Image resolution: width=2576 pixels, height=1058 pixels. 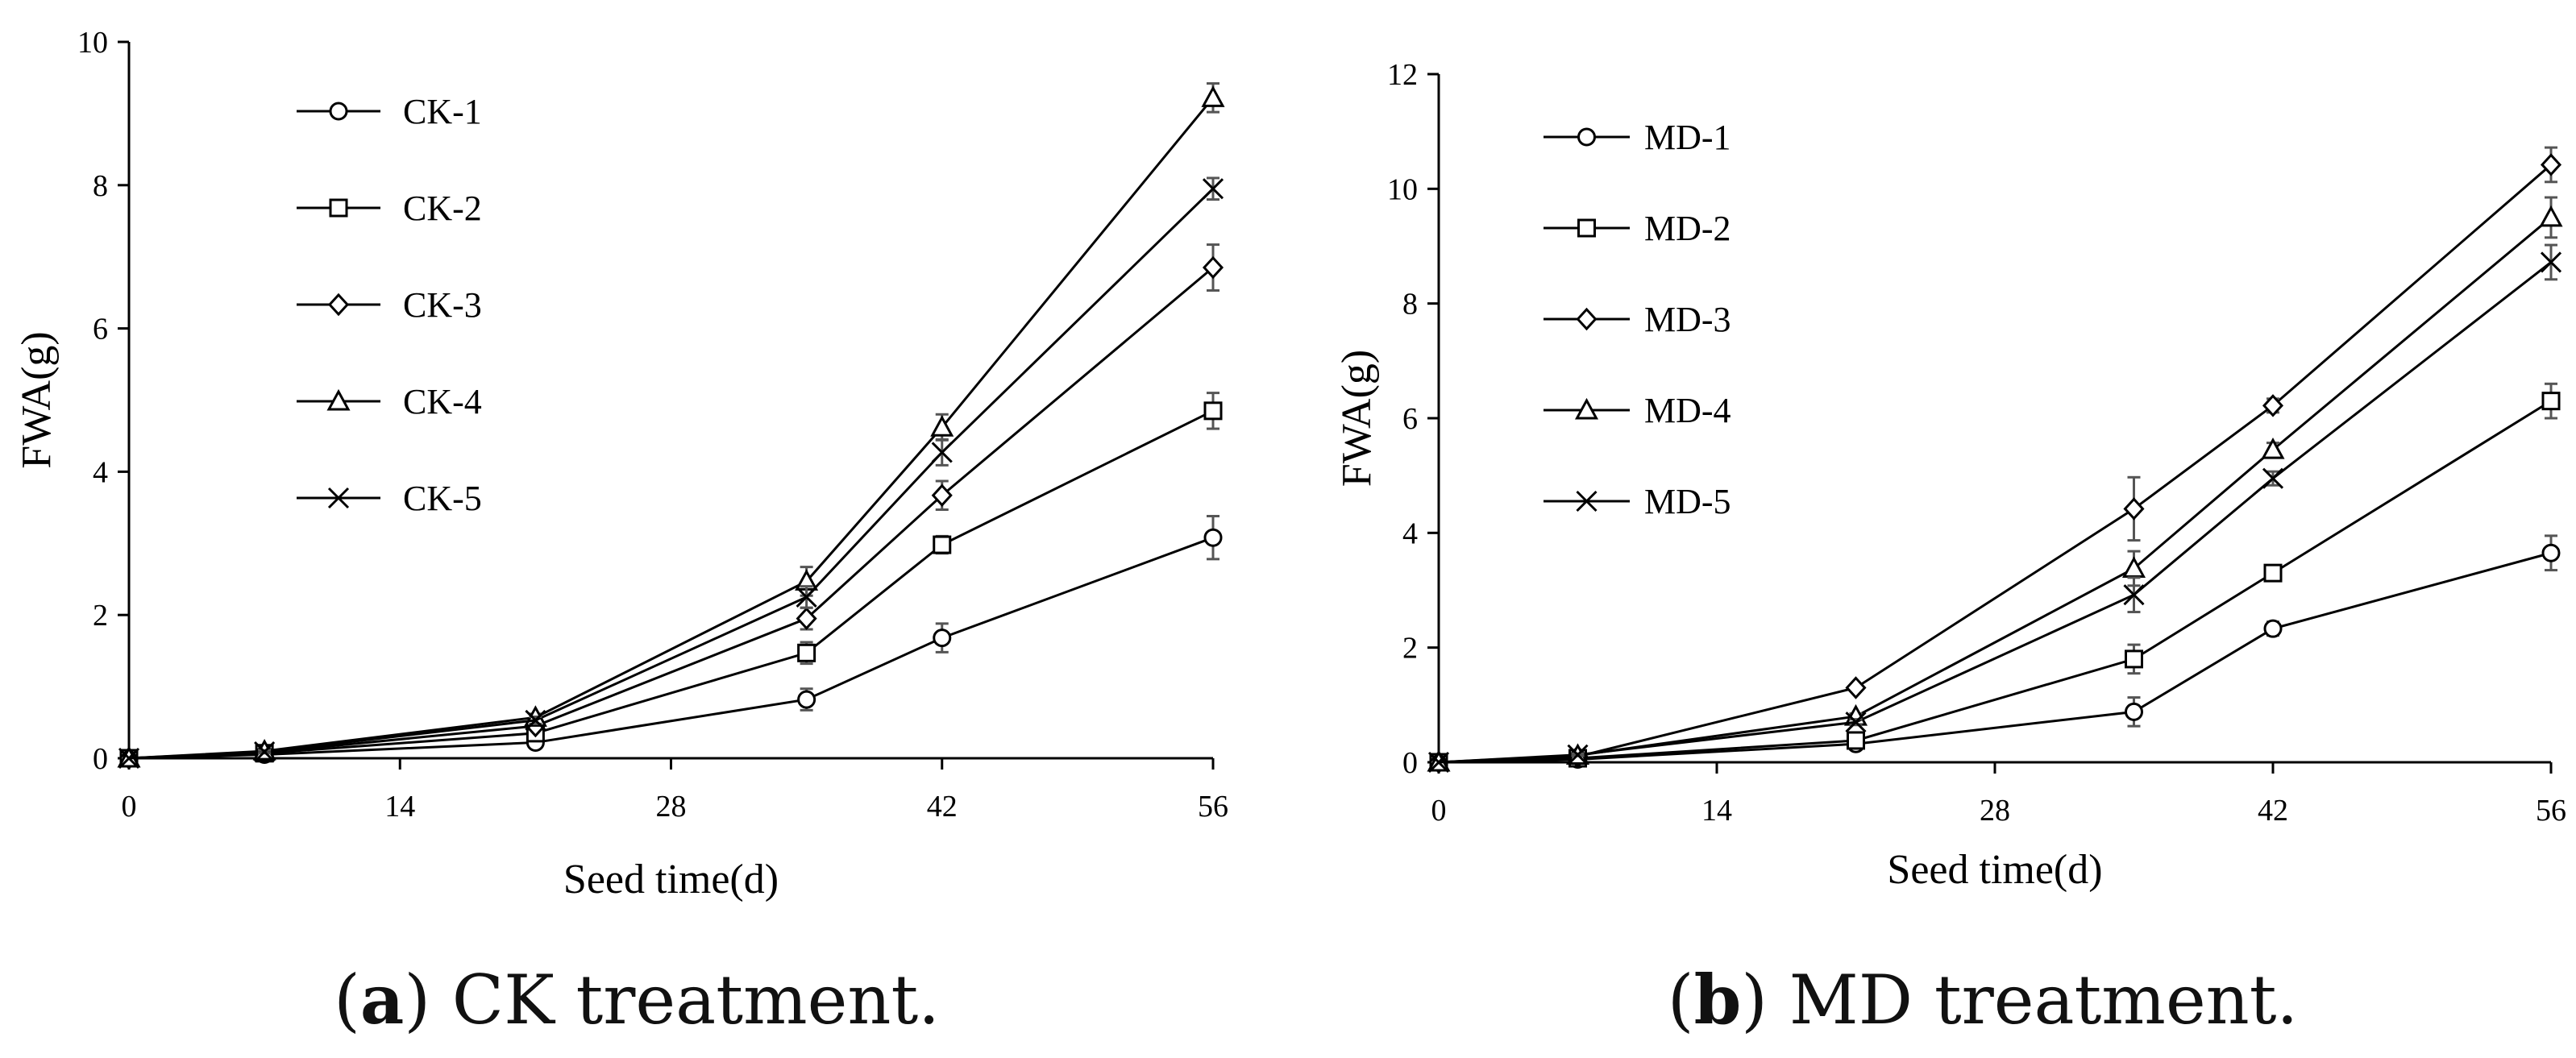 What do you see at coordinates (1687, 501) in the screenshot?
I see `legend-label-md-5: MD-5` at bounding box center [1687, 501].